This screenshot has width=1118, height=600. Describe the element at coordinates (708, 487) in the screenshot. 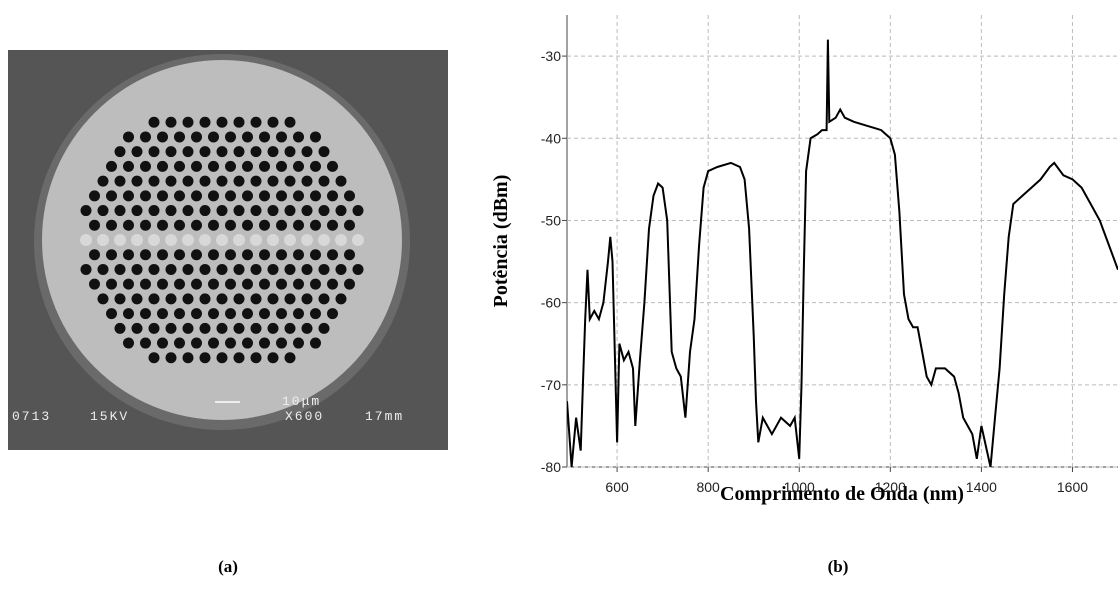

I see `x-tick-label: 800` at that location.